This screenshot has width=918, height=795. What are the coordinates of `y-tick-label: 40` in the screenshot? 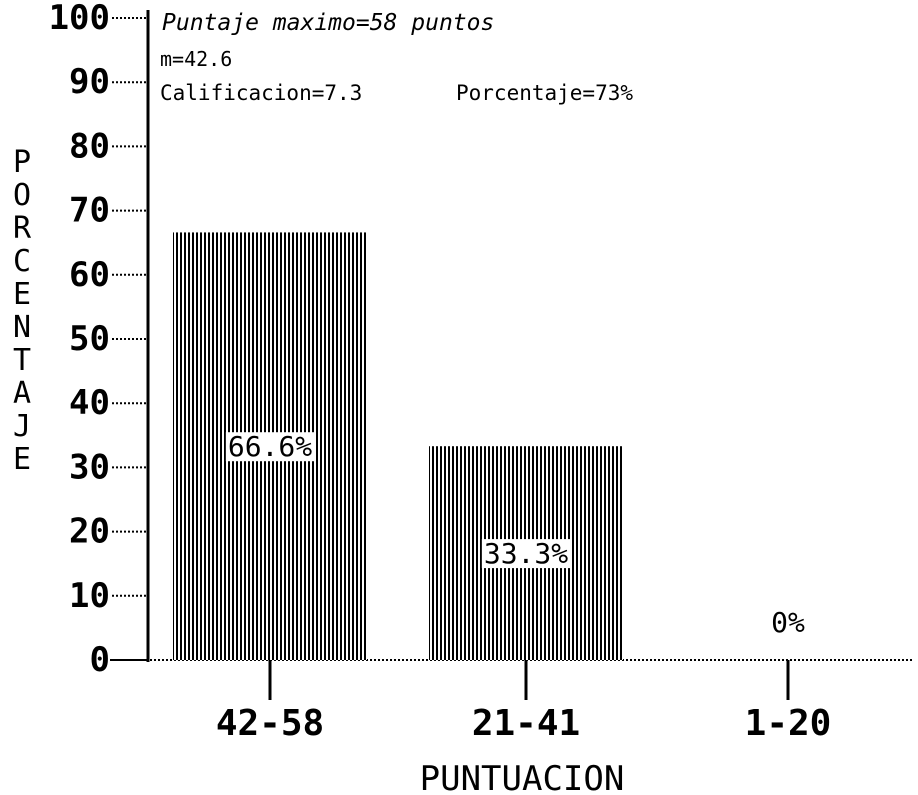 It's located at (89, 403).